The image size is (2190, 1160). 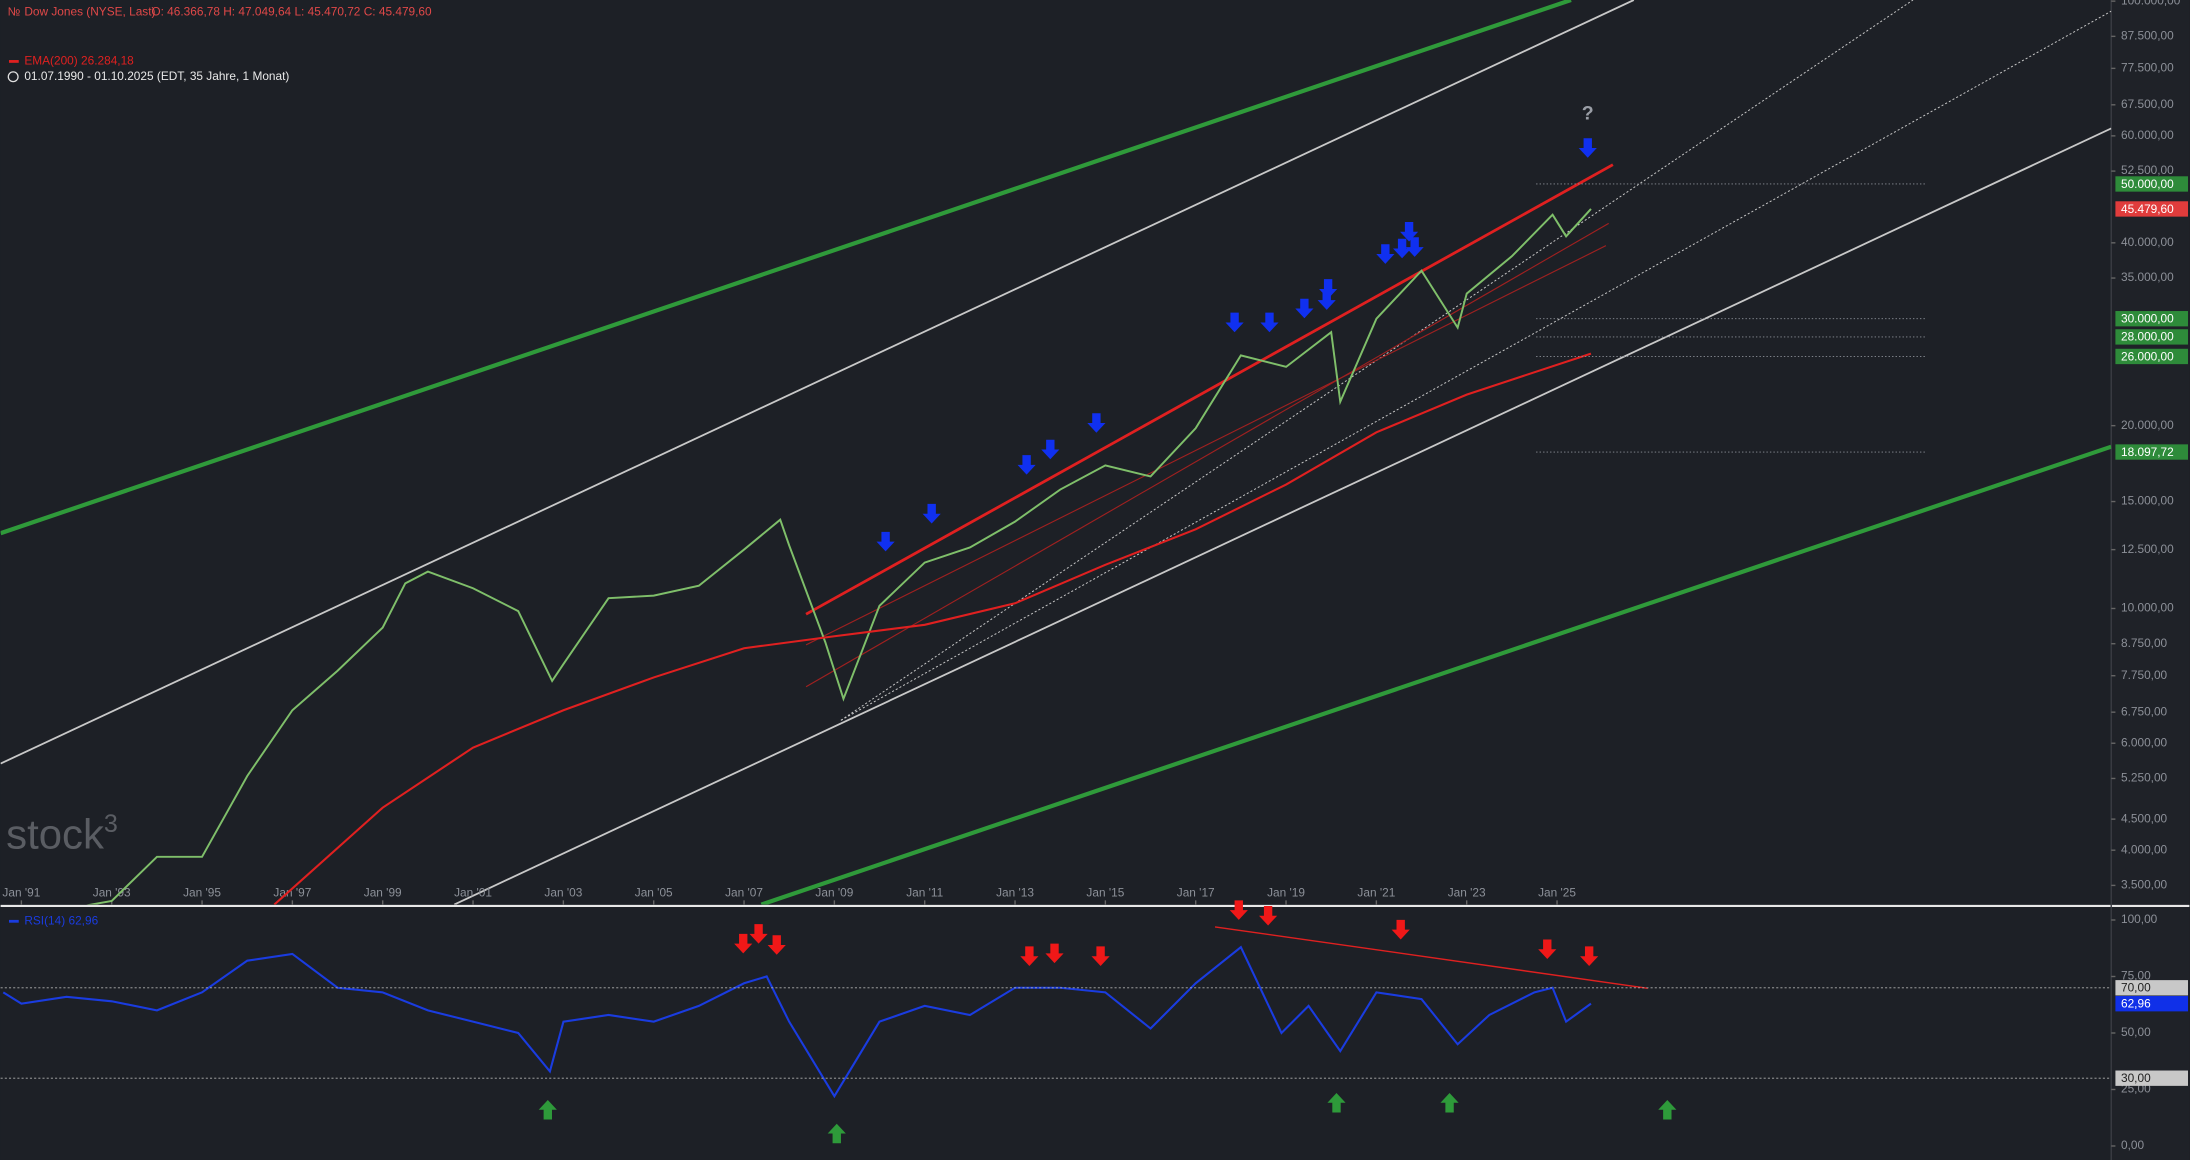 What do you see at coordinates (2147, 35) in the screenshot?
I see `y-tick-label: 87.500,00` at bounding box center [2147, 35].